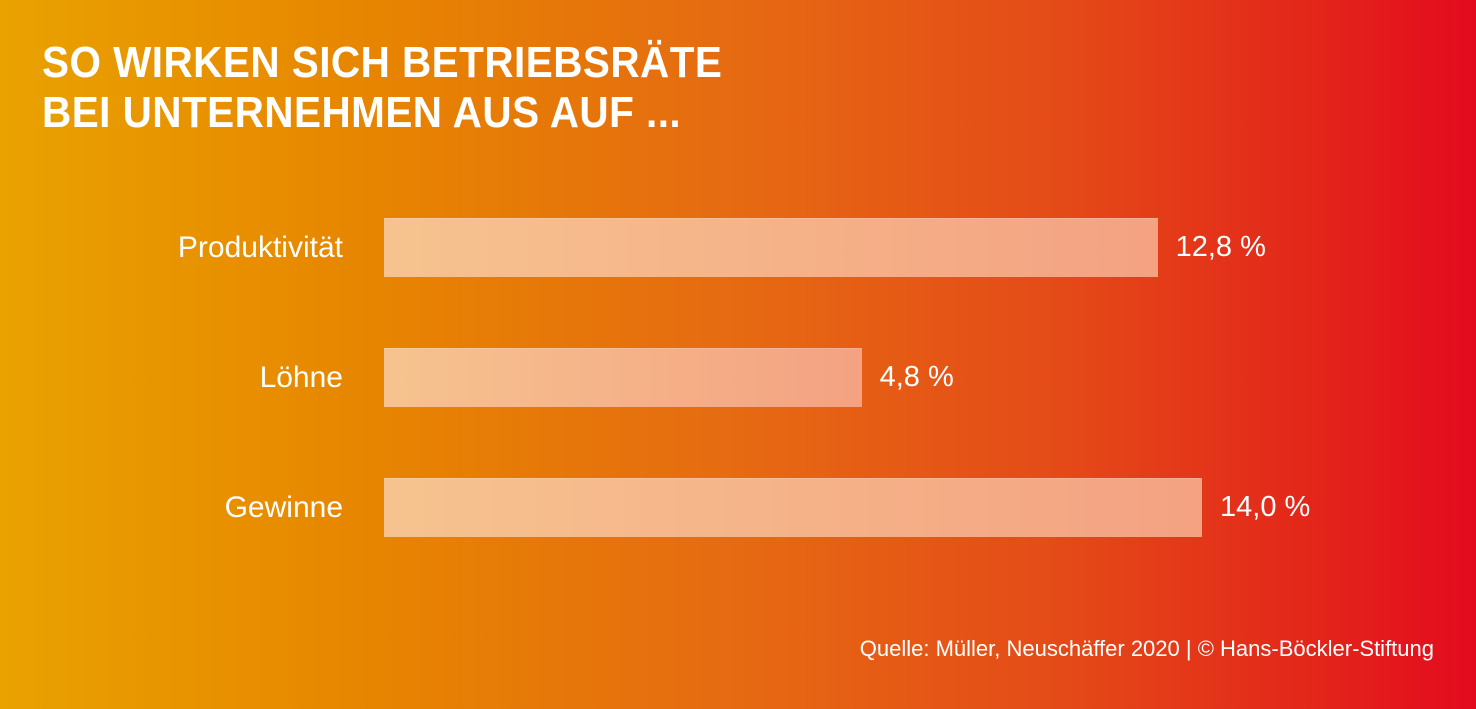  Describe the element at coordinates (301, 377) in the screenshot. I see `category-label: Löhne` at that location.